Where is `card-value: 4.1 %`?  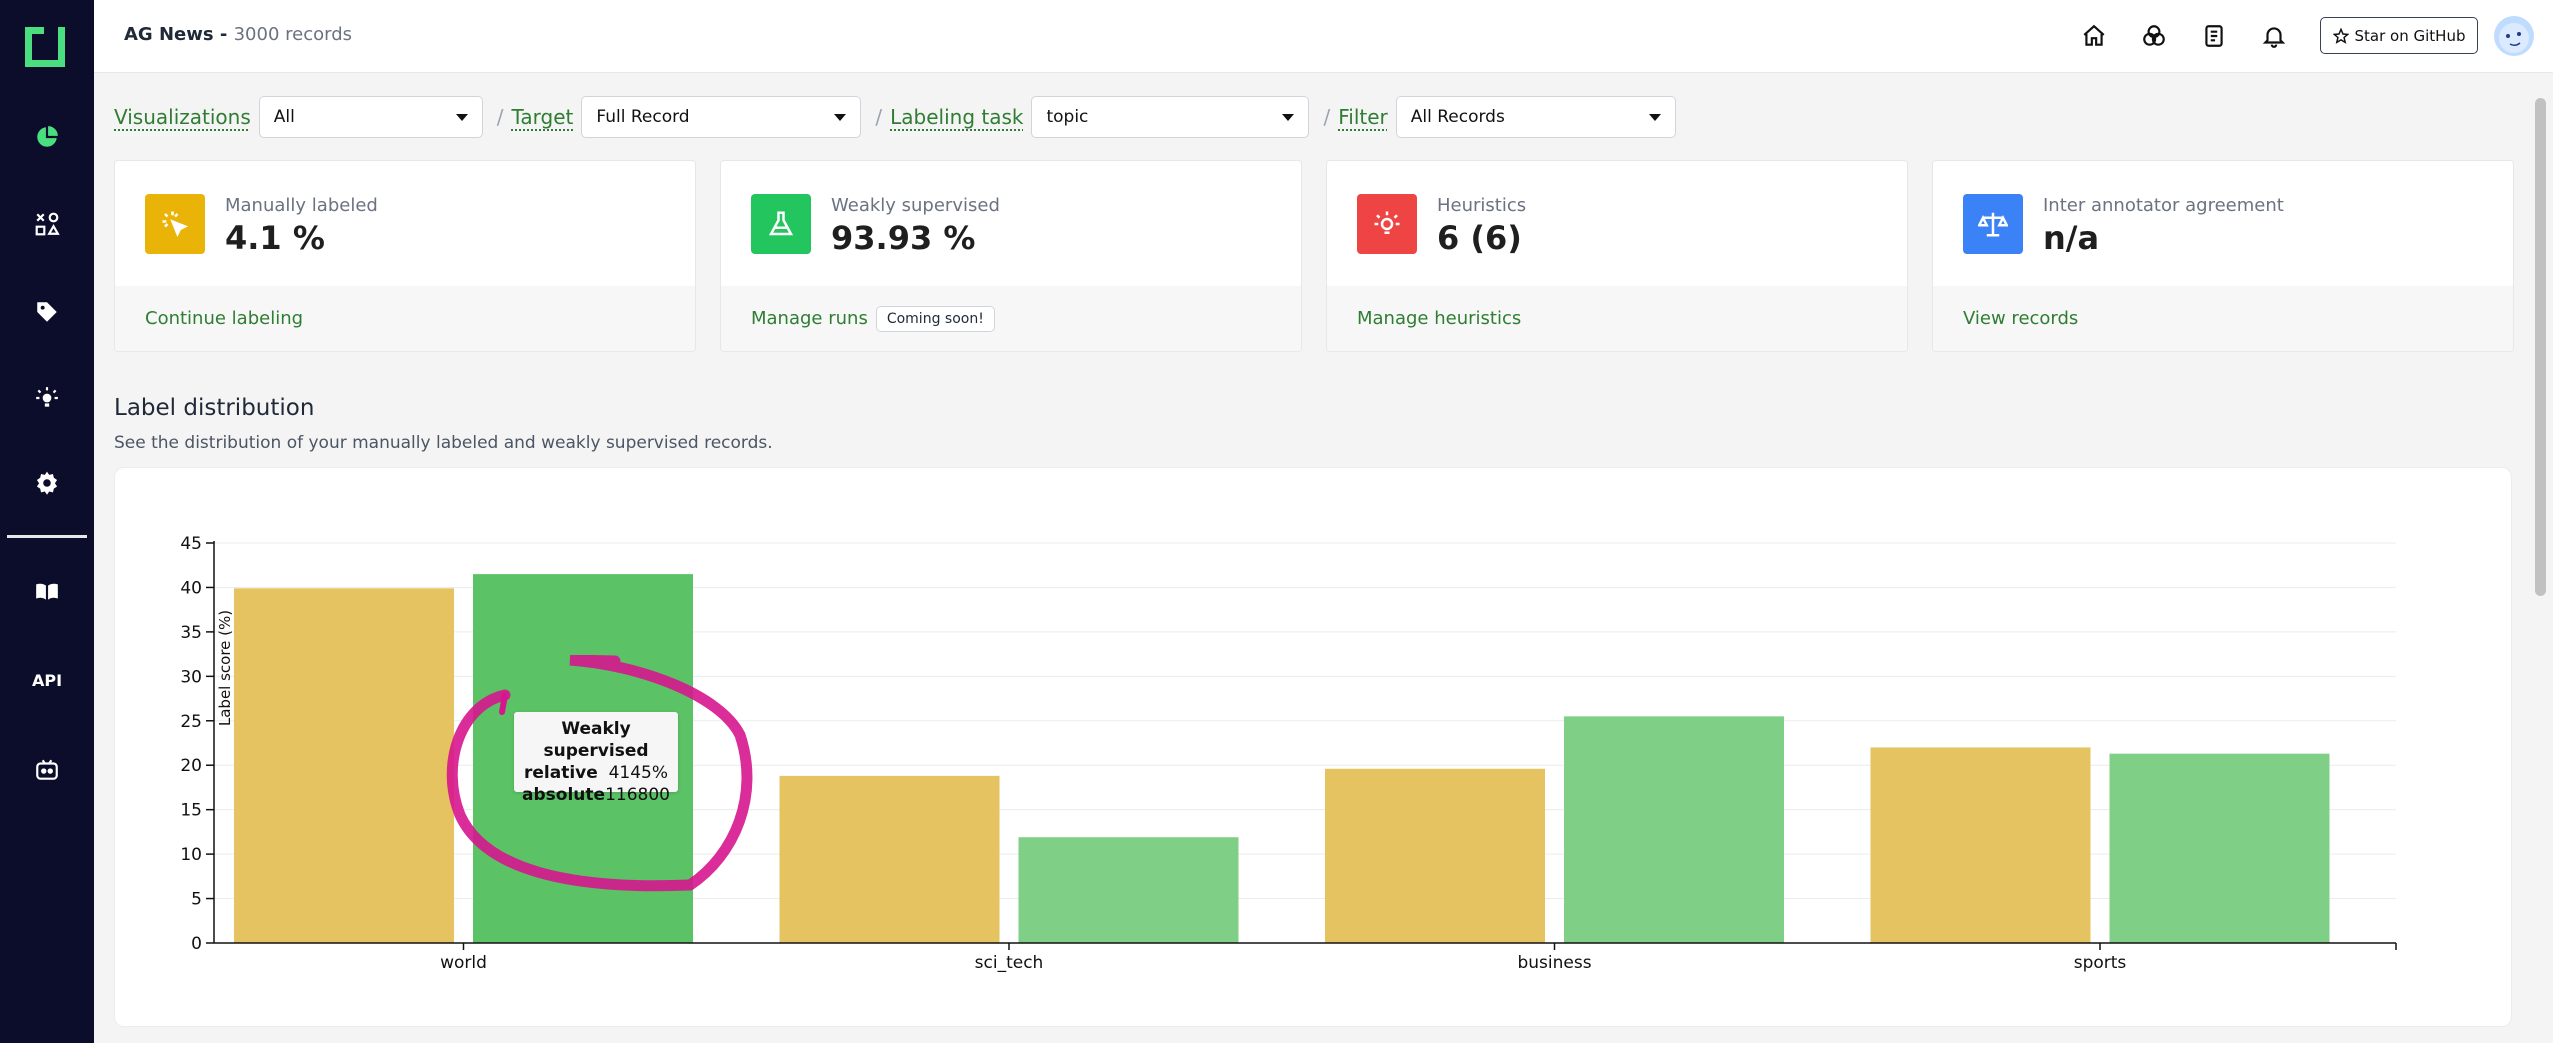 card-value: 4.1 % is located at coordinates (275, 238).